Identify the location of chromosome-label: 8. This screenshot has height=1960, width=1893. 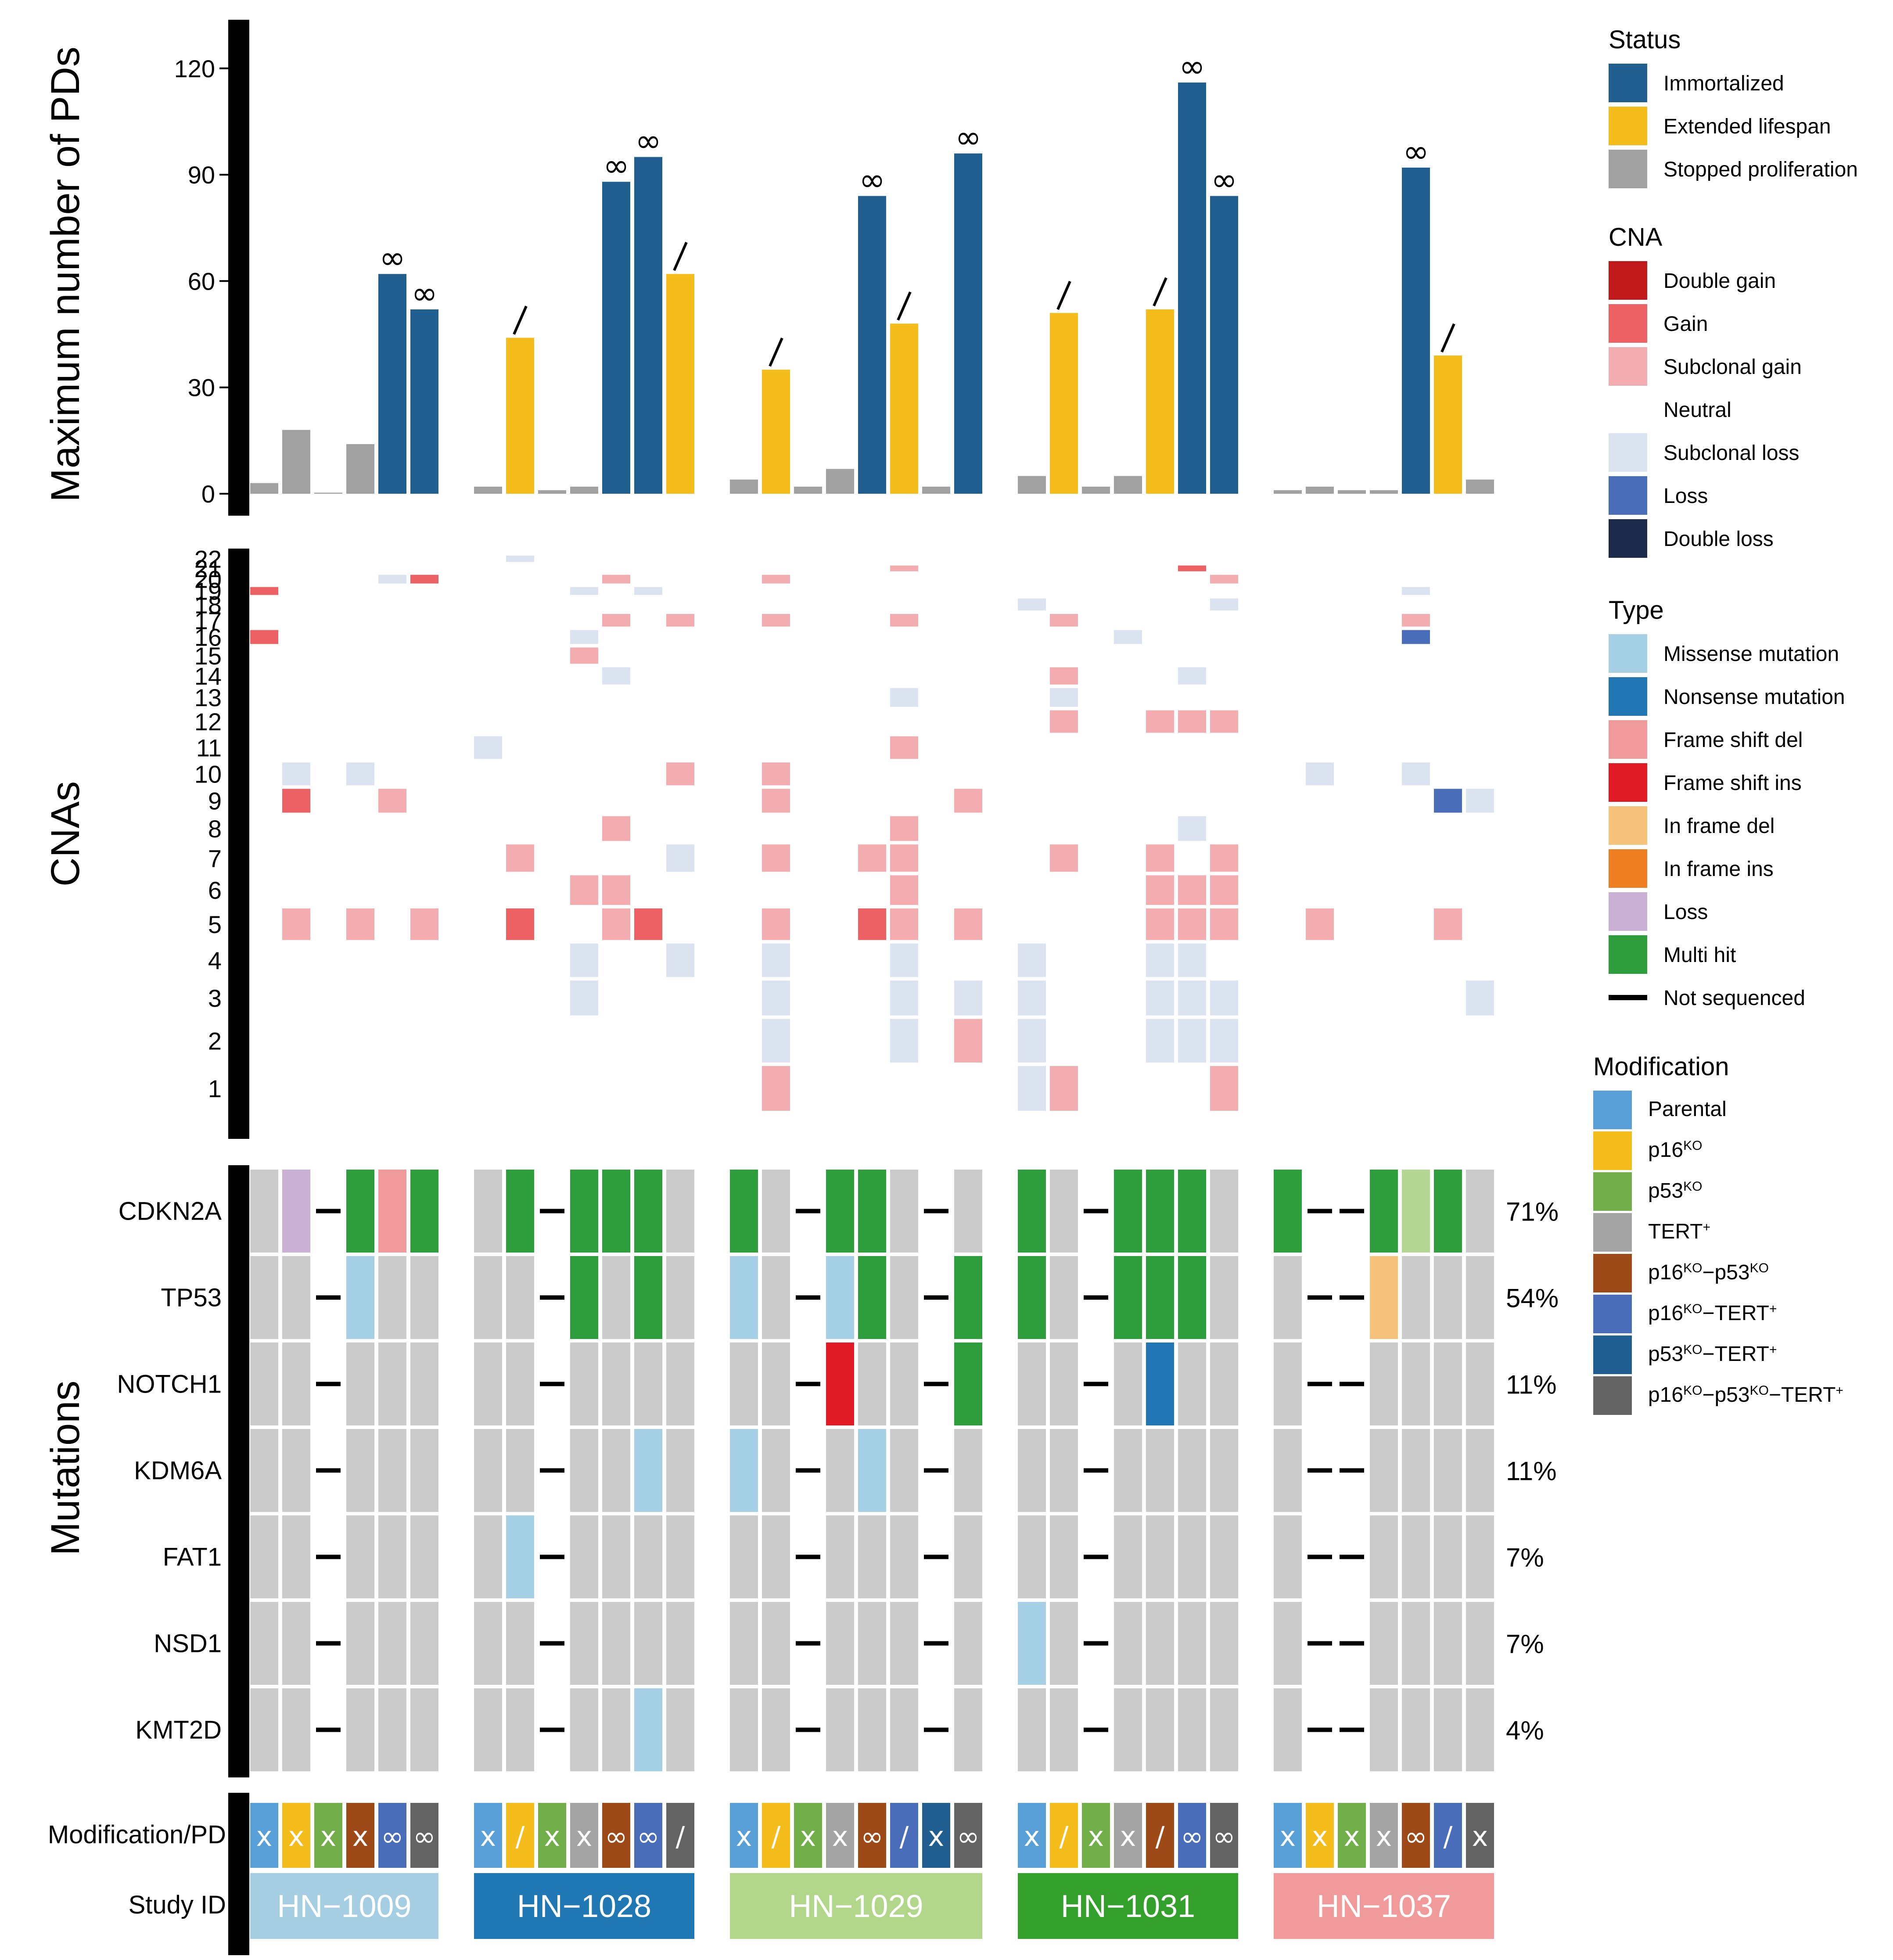
(215, 829).